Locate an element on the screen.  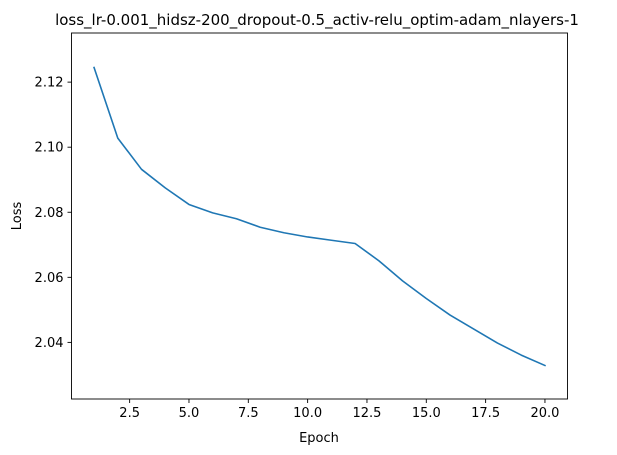
x-axis-ticks: 2.5 5.0 7.5 10.0 12.5 15.0 17.5 20.0 is located at coordinates (339, 410).